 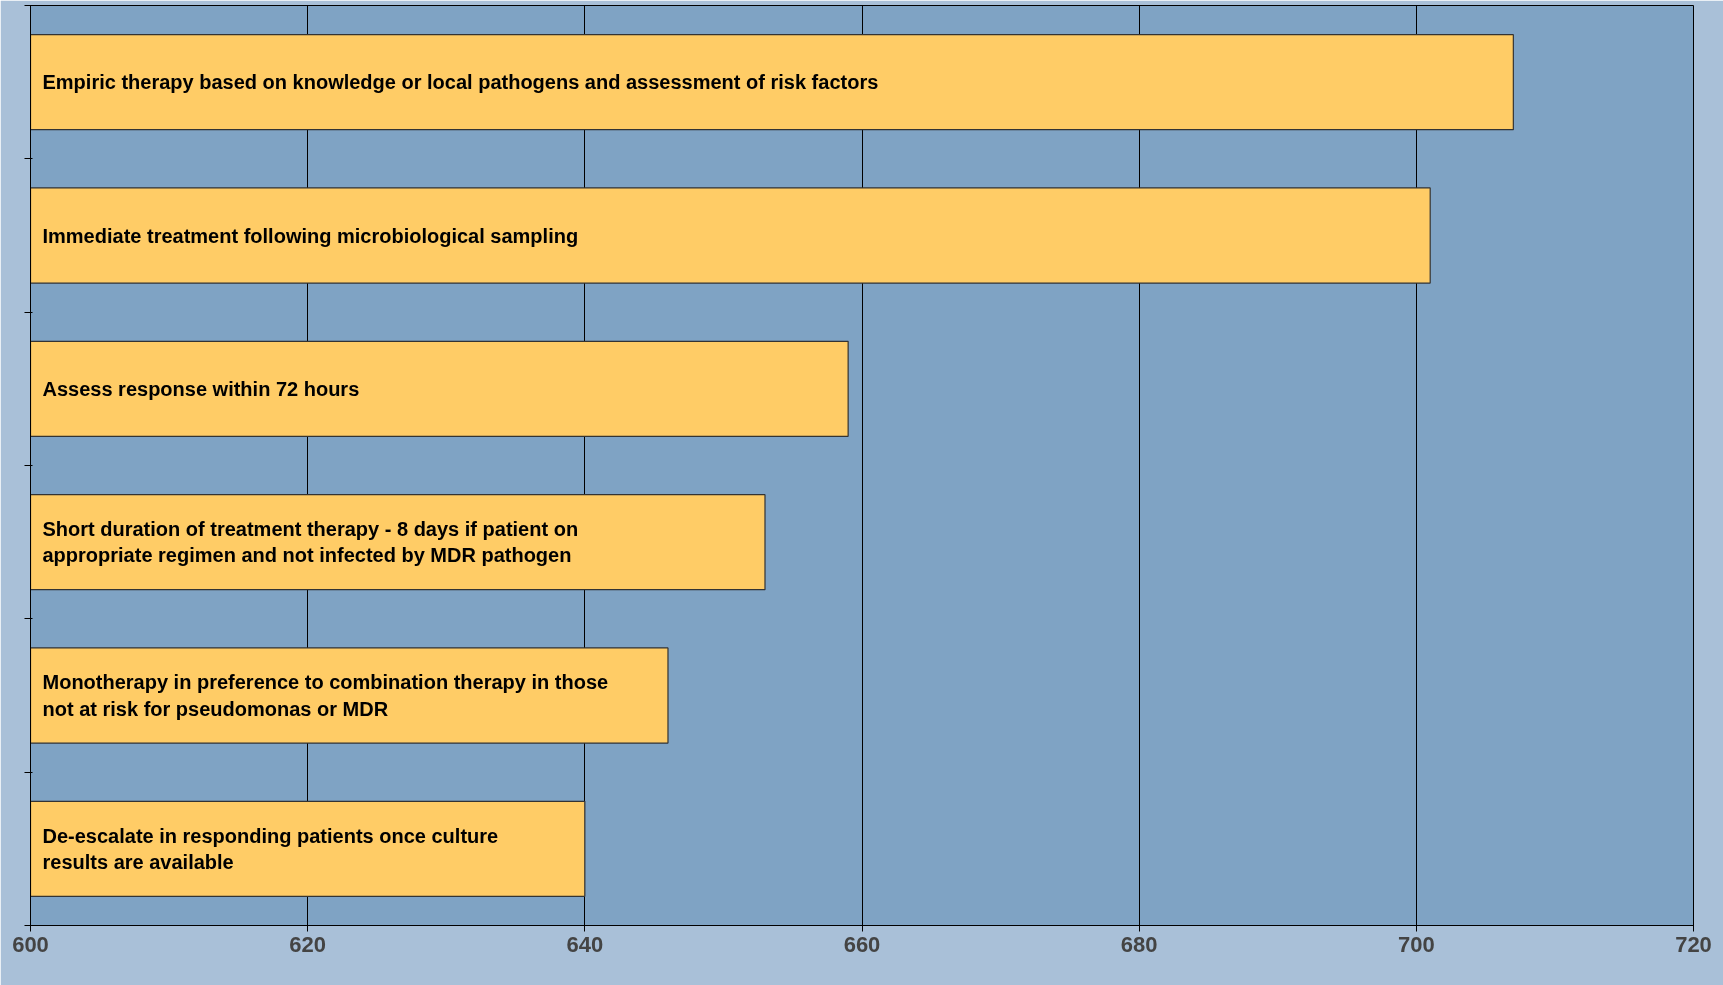 I want to click on y-tick-label: Monotherapy in preference to combination therapy in those not at risk for pseudomonas or MDR, so click(x=325, y=695).